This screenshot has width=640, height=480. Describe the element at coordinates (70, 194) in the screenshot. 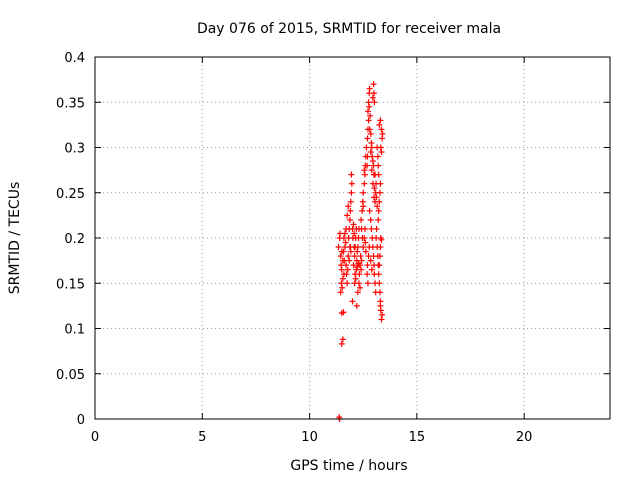

I see `y-tick-label: 0.25` at that location.